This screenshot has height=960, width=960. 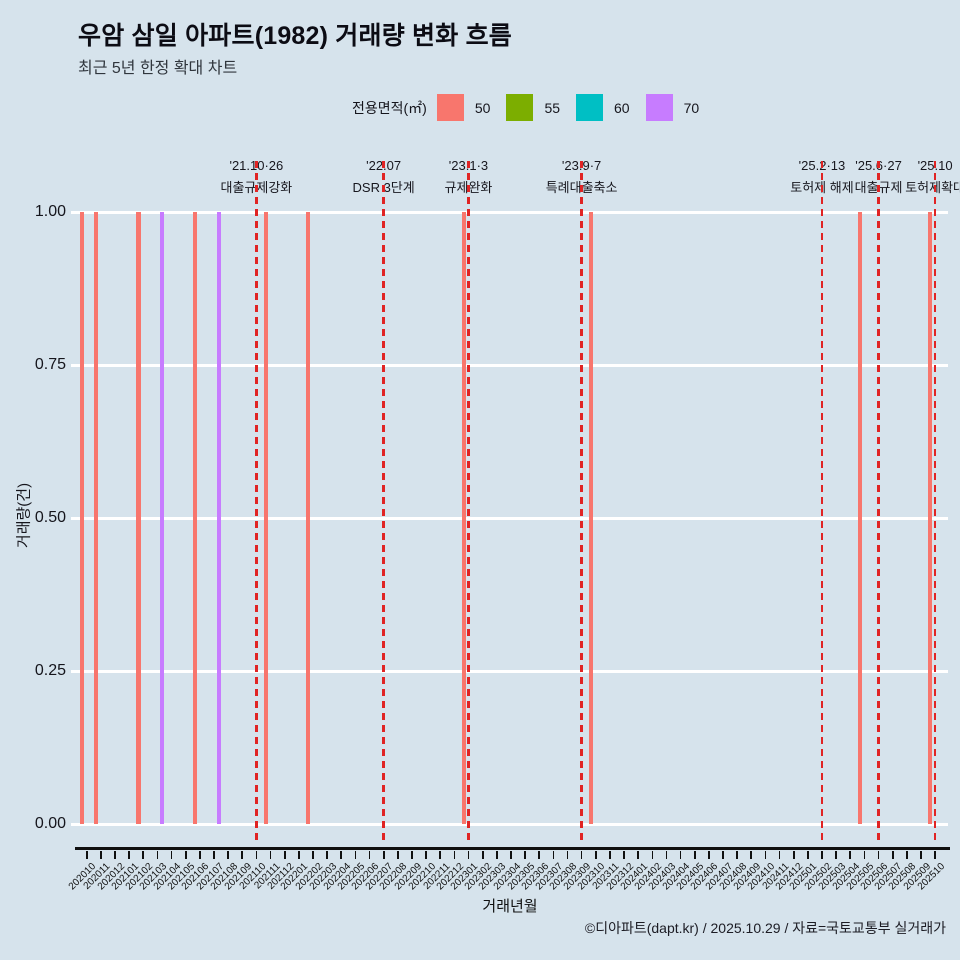 What do you see at coordinates (509, 671) in the screenshot?
I see `gridline-0.25` at bounding box center [509, 671].